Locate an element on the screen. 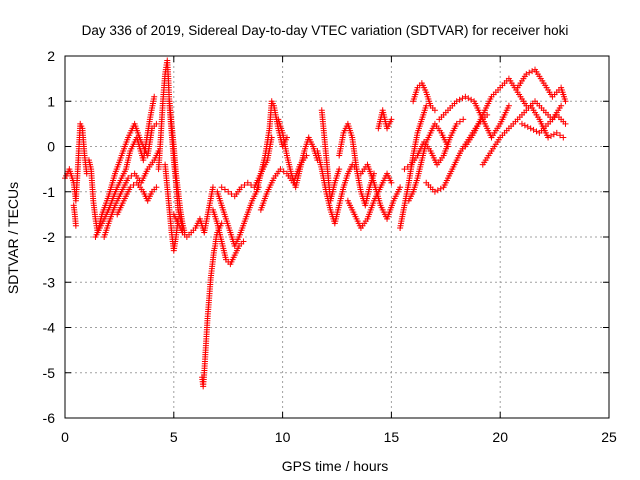 Image resolution: width=640 pixels, height=480 pixels. x-tick-label: 15 is located at coordinates (392, 437).